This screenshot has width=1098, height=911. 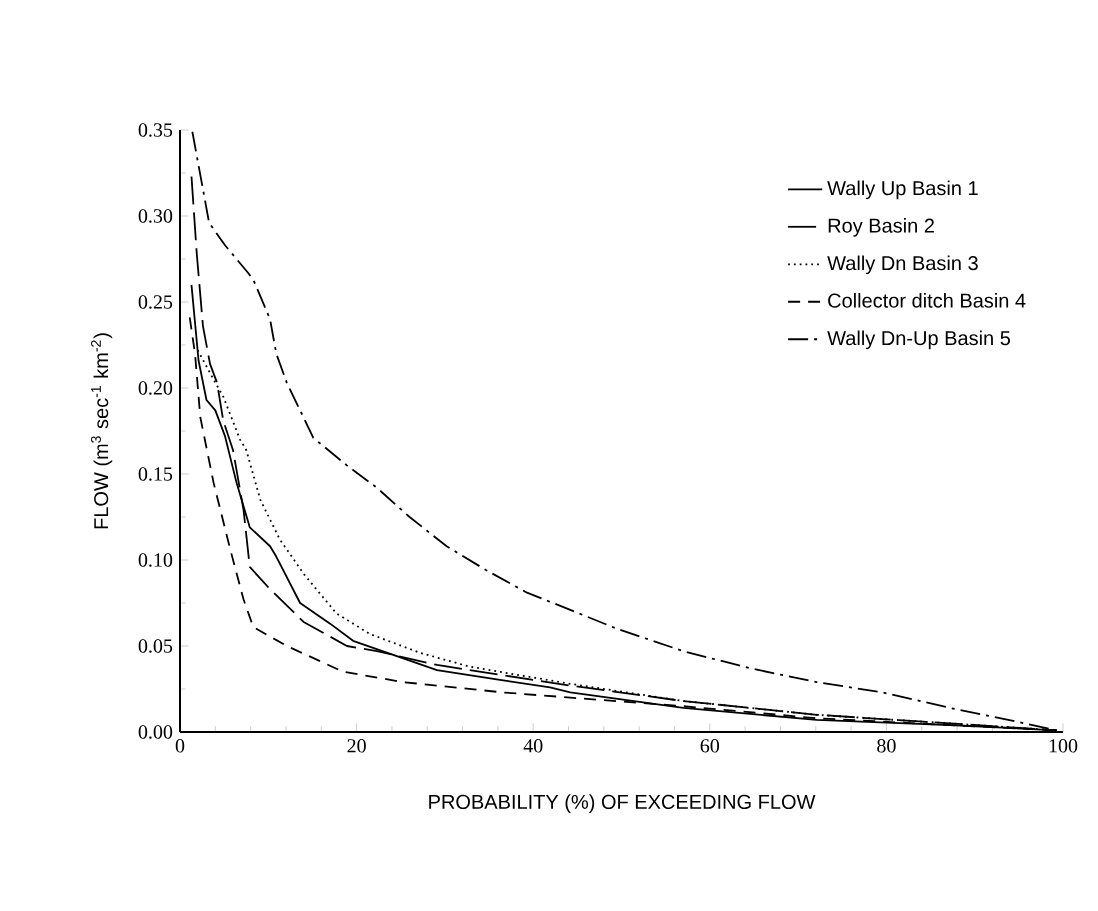 I want to click on x-tick-label: 0, so click(x=180, y=746).